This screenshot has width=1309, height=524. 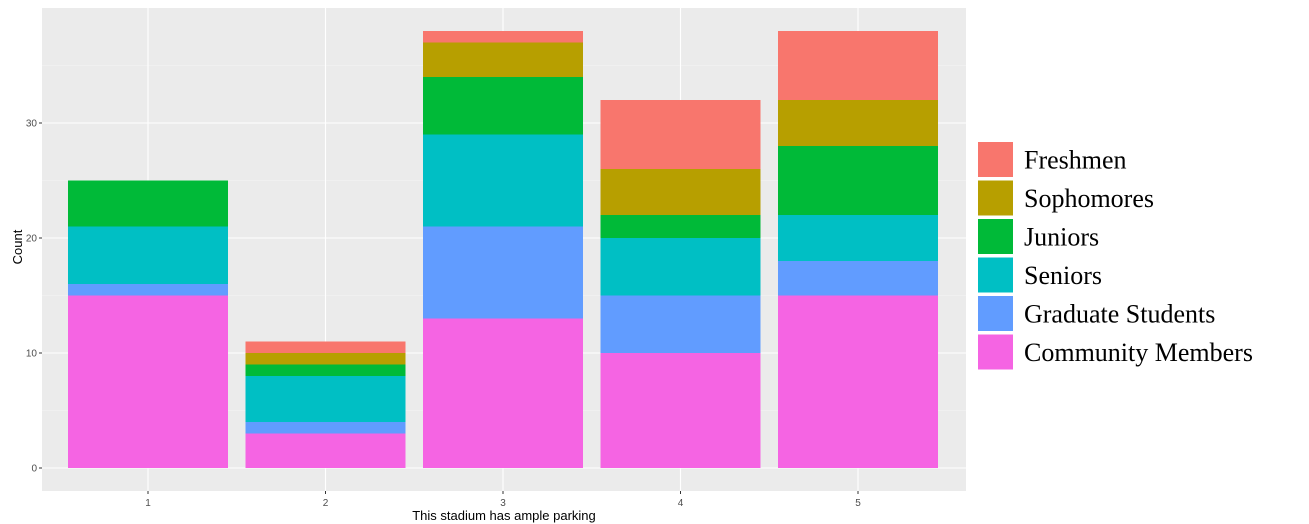 What do you see at coordinates (1119, 314) in the screenshot?
I see `legend-label: Graduate Students` at bounding box center [1119, 314].